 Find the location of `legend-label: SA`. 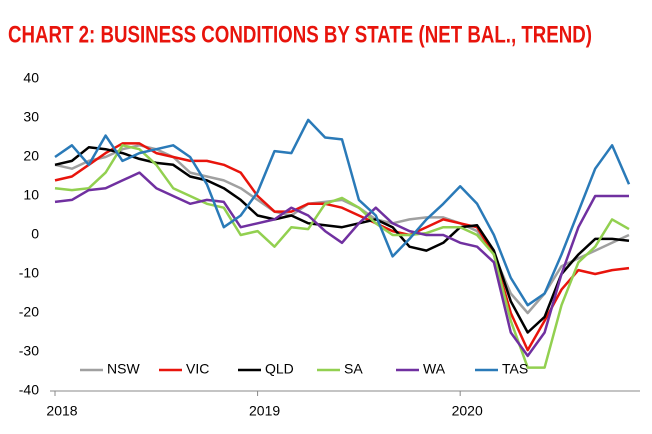

legend-label: SA is located at coordinates (353, 369).